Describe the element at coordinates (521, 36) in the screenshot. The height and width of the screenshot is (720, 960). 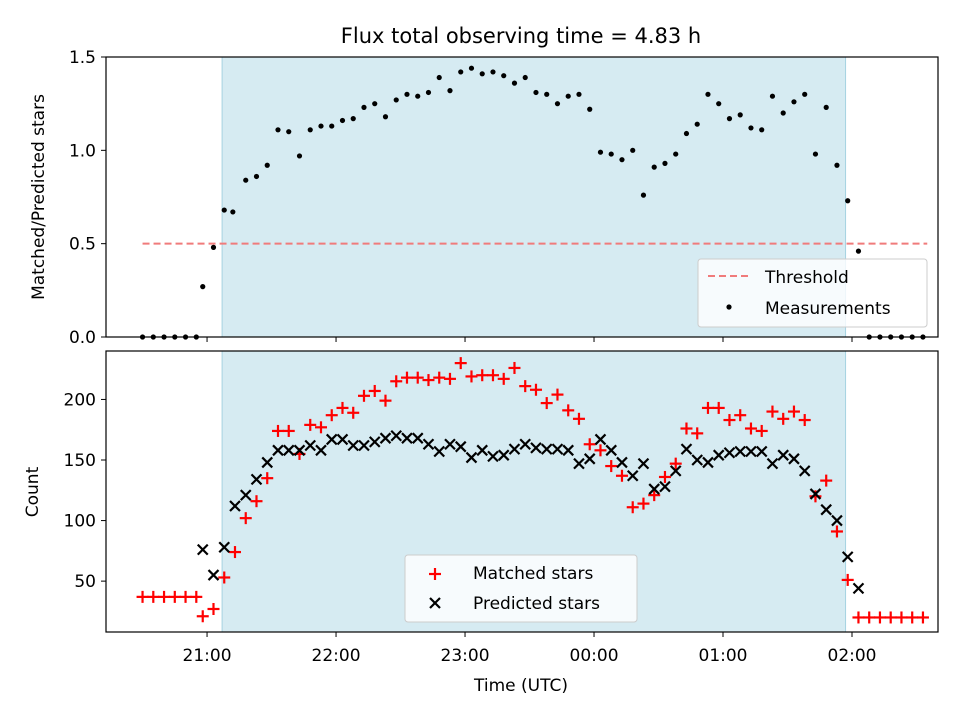
I see `top-chart-title: Flux total observing time = 4.83 h` at that location.